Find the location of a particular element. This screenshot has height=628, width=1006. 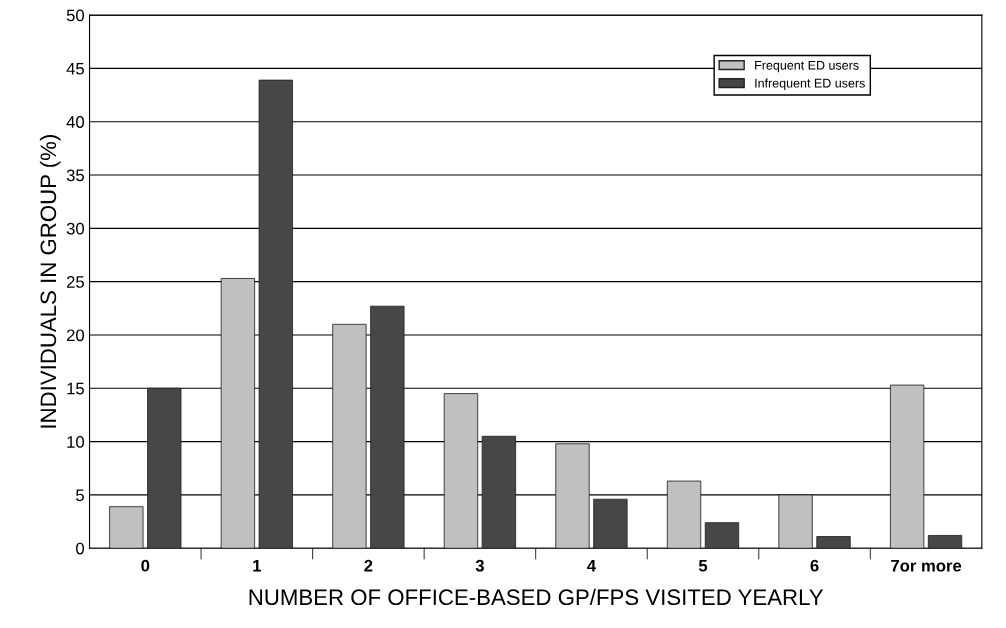

y-tick-label: 5 is located at coordinates (80, 495).